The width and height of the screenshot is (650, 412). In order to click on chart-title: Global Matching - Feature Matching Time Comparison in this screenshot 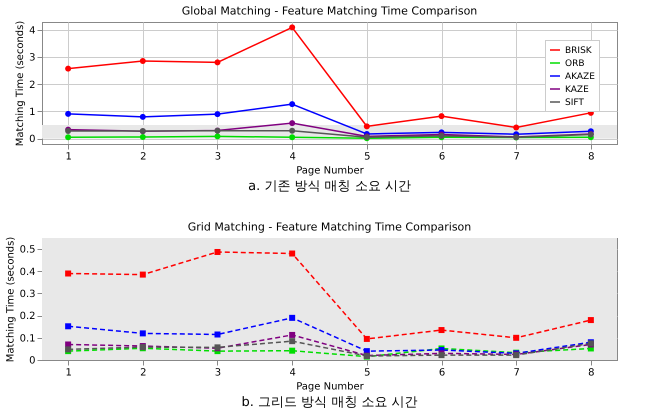, I will do `click(330, 11)`.